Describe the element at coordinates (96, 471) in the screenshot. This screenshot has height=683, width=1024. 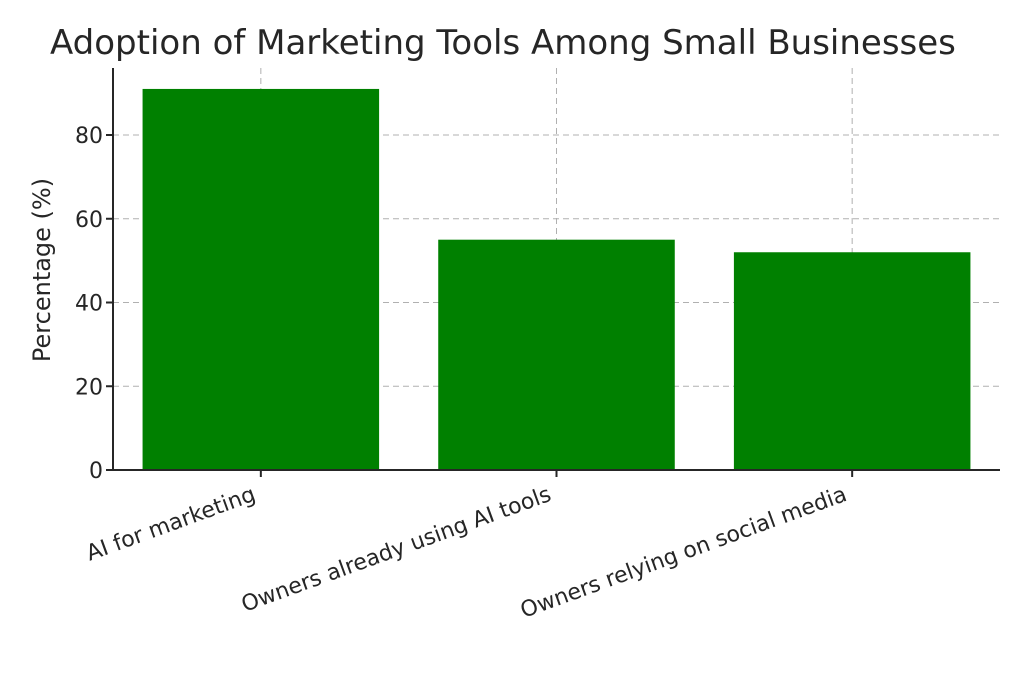
I see `y-tick-label-0: 0` at that location.